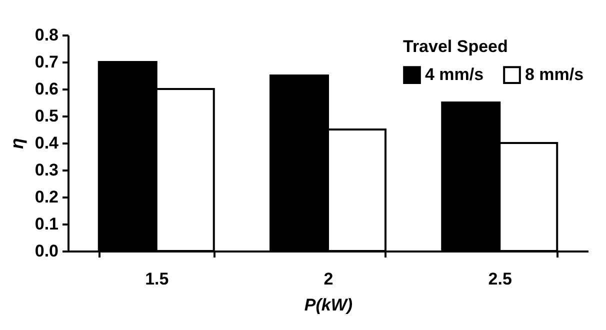  I want to click on x-tick-label: 1.5, so click(157, 279).